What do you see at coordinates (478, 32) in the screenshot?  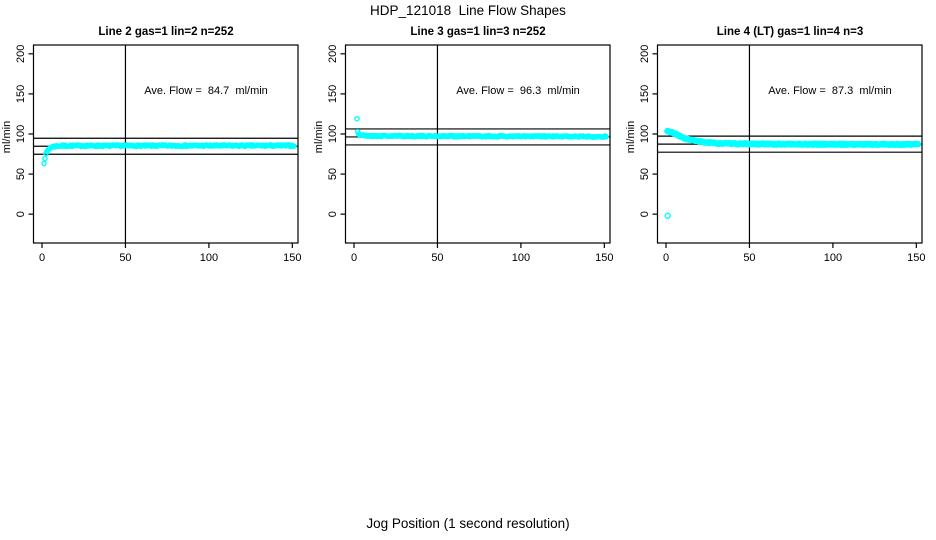 I see `panel-title: Line 3 gas=1 lin=3 n=252` at bounding box center [478, 32].